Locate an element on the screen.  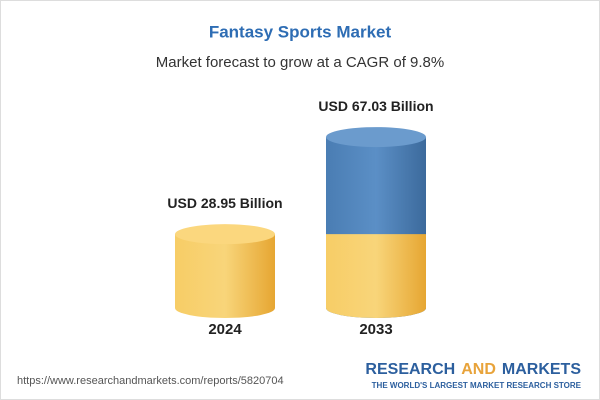
x-tick-label: 2033 is located at coordinates (375, 329).